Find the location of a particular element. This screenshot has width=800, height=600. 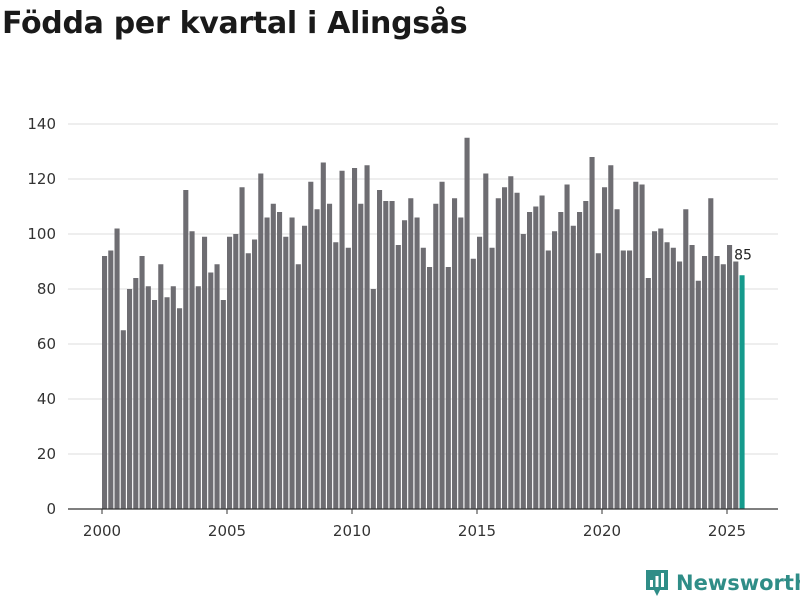

chart-title: Födda per kvartal i Alingsås is located at coordinates (235, 23).